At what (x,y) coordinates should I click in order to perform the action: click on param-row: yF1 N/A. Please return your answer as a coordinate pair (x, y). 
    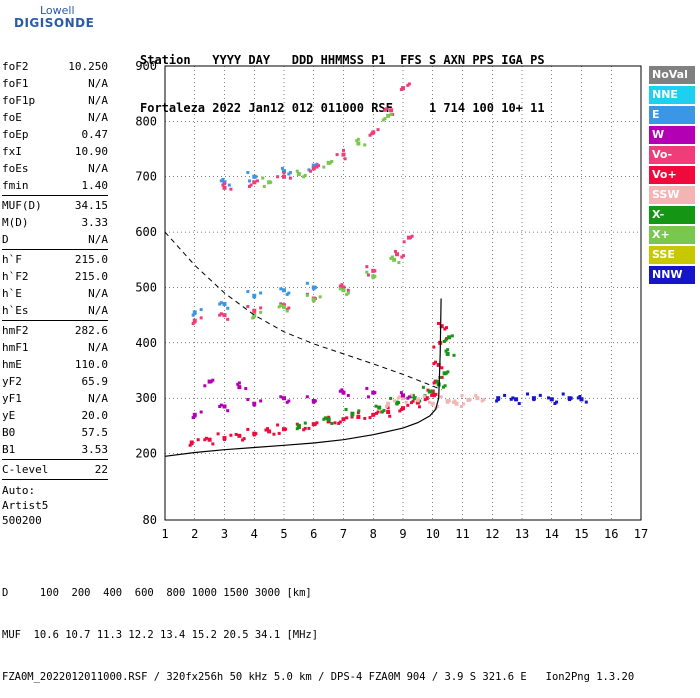
    Looking at the image, I should click on (55, 398).